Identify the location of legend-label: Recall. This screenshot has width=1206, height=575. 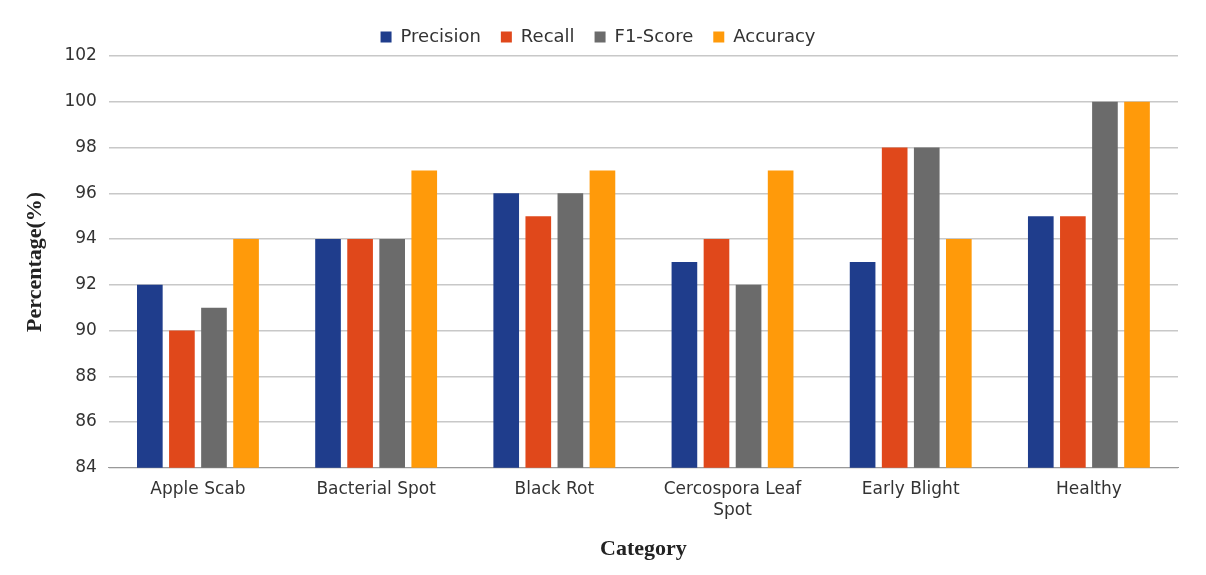
(547, 35).